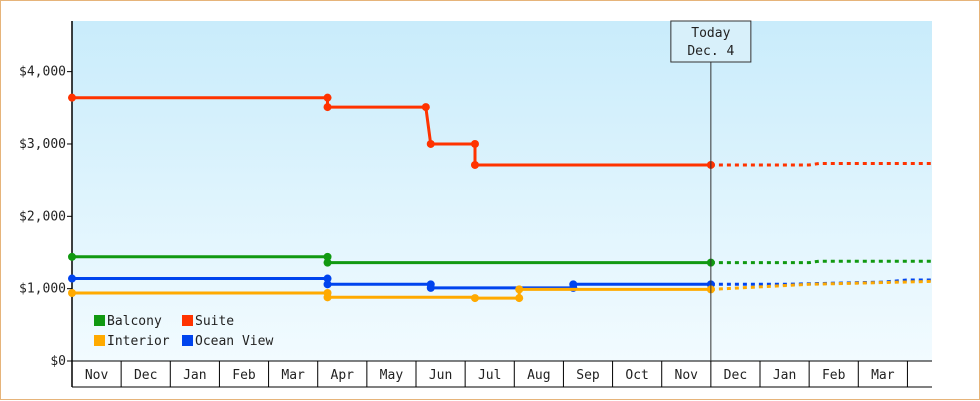 This screenshot has width=980, height=401. Describe the element at coordinates (42, 216) in the screenshot. I see `y-tick-label: $2,000` at that location.